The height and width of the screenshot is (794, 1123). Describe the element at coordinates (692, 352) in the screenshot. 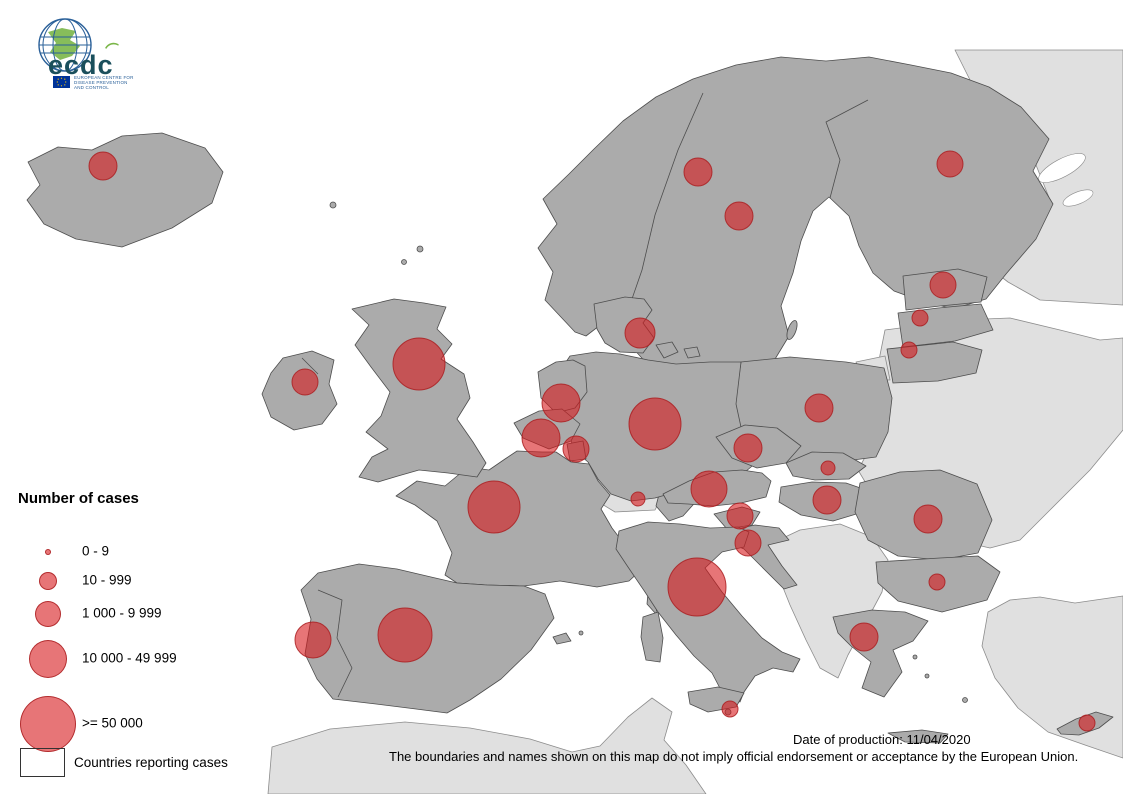

I see `island-zealand` at that location.